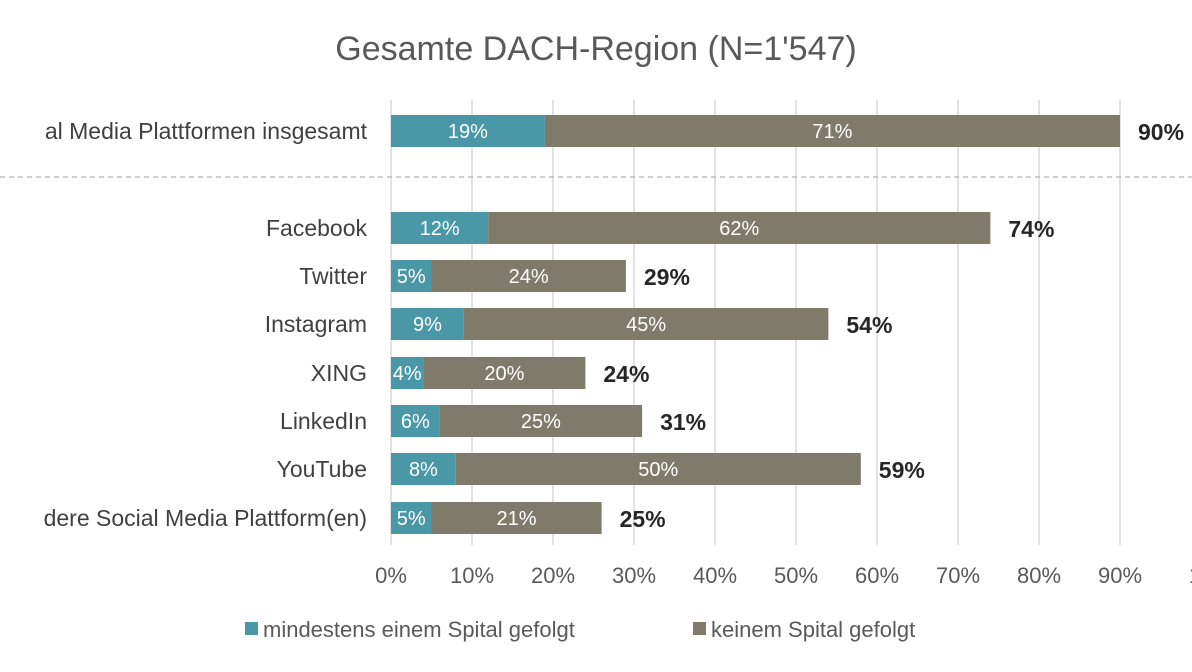 Image resolution: width=1192 pixels, height=672 pixels. I want to click on segment-value-label: 6%, so click(415, 422).